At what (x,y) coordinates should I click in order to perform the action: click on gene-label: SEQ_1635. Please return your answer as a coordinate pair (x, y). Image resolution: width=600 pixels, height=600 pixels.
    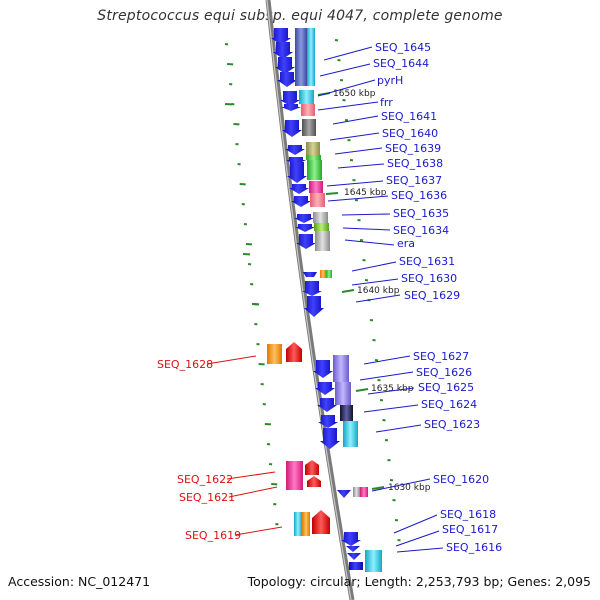
    Looking at the image, I should click on (421, 213).